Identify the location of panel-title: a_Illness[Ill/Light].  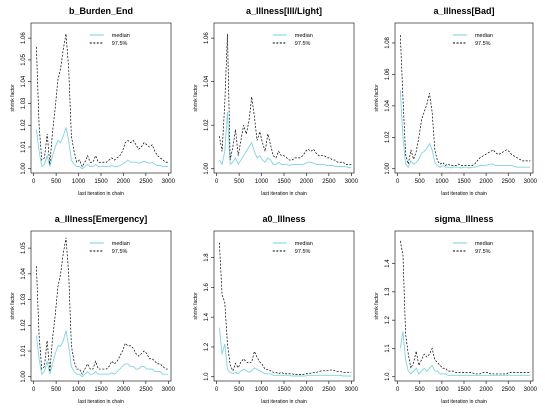
(284, 11).